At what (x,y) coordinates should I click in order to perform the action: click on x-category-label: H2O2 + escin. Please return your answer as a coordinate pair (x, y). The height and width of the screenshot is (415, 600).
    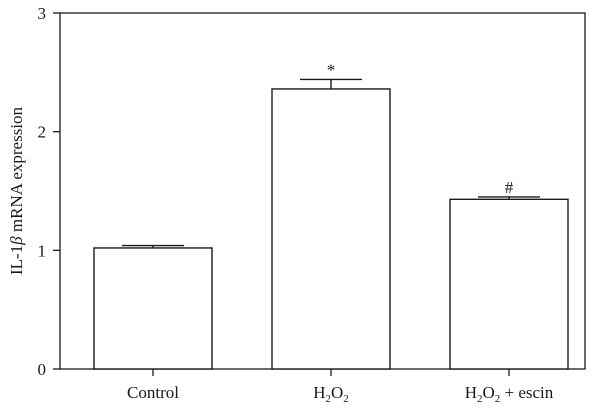
    Looking at the image, I should click on (509, 394).